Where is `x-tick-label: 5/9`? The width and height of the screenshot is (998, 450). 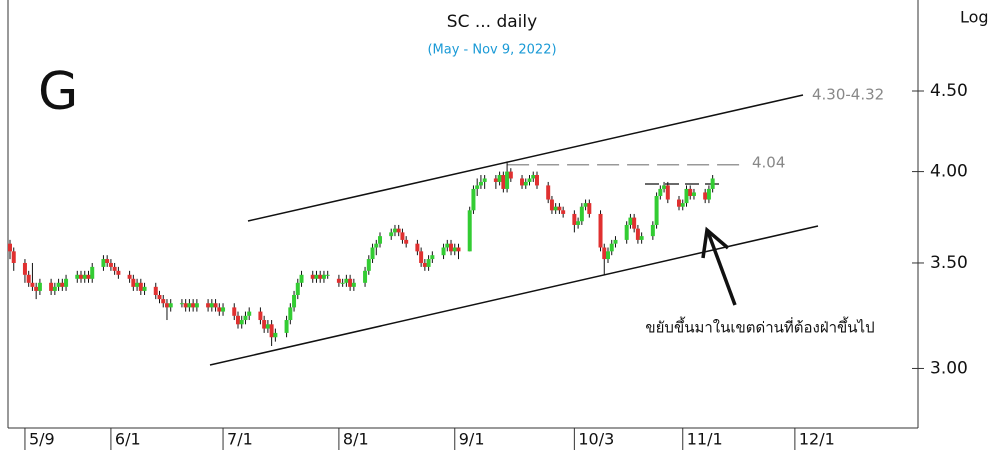 x-tick-label: 5/9 is located at coordinates (42, 439).